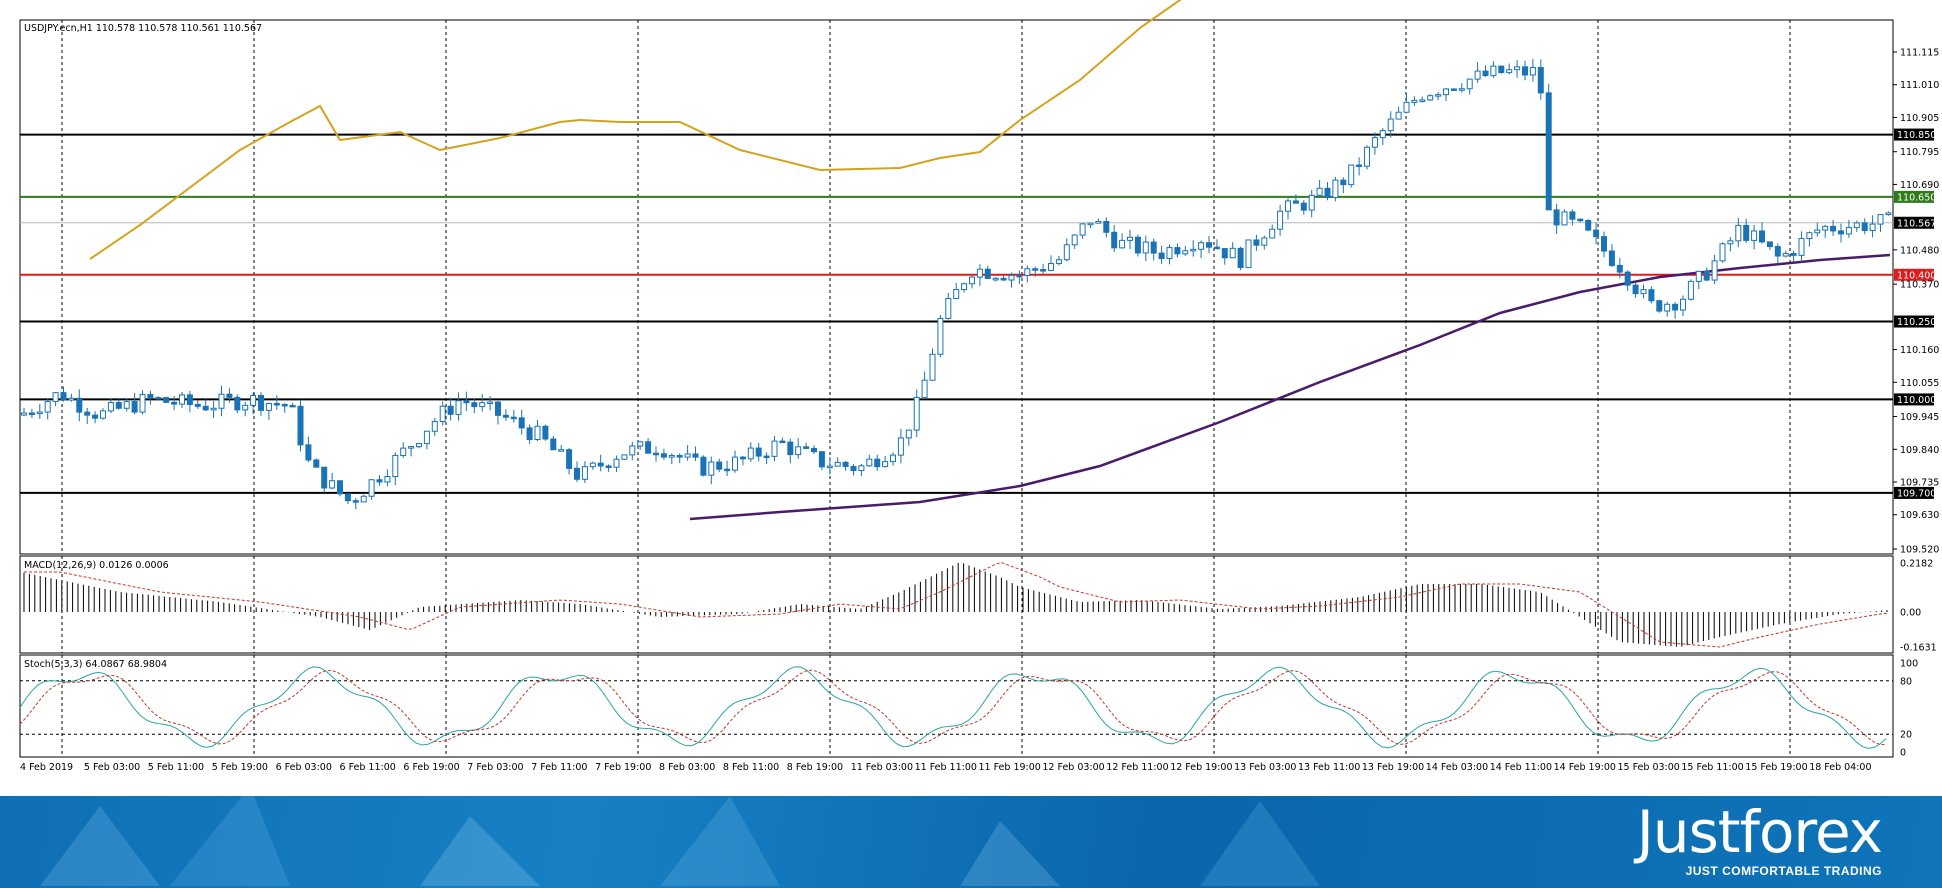  Describe the element at coordinates (495, 767) in the screenshot. I see `time-label: 7 Feb 03:00` at that location.